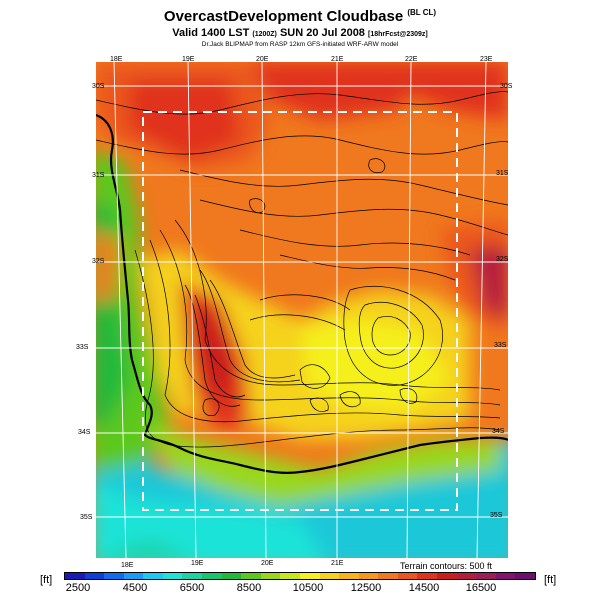  What do you see at coordinates (264, 34) in the screenshot?
I see `valid-code: (1200Z)` at bounding box center [264, 34].